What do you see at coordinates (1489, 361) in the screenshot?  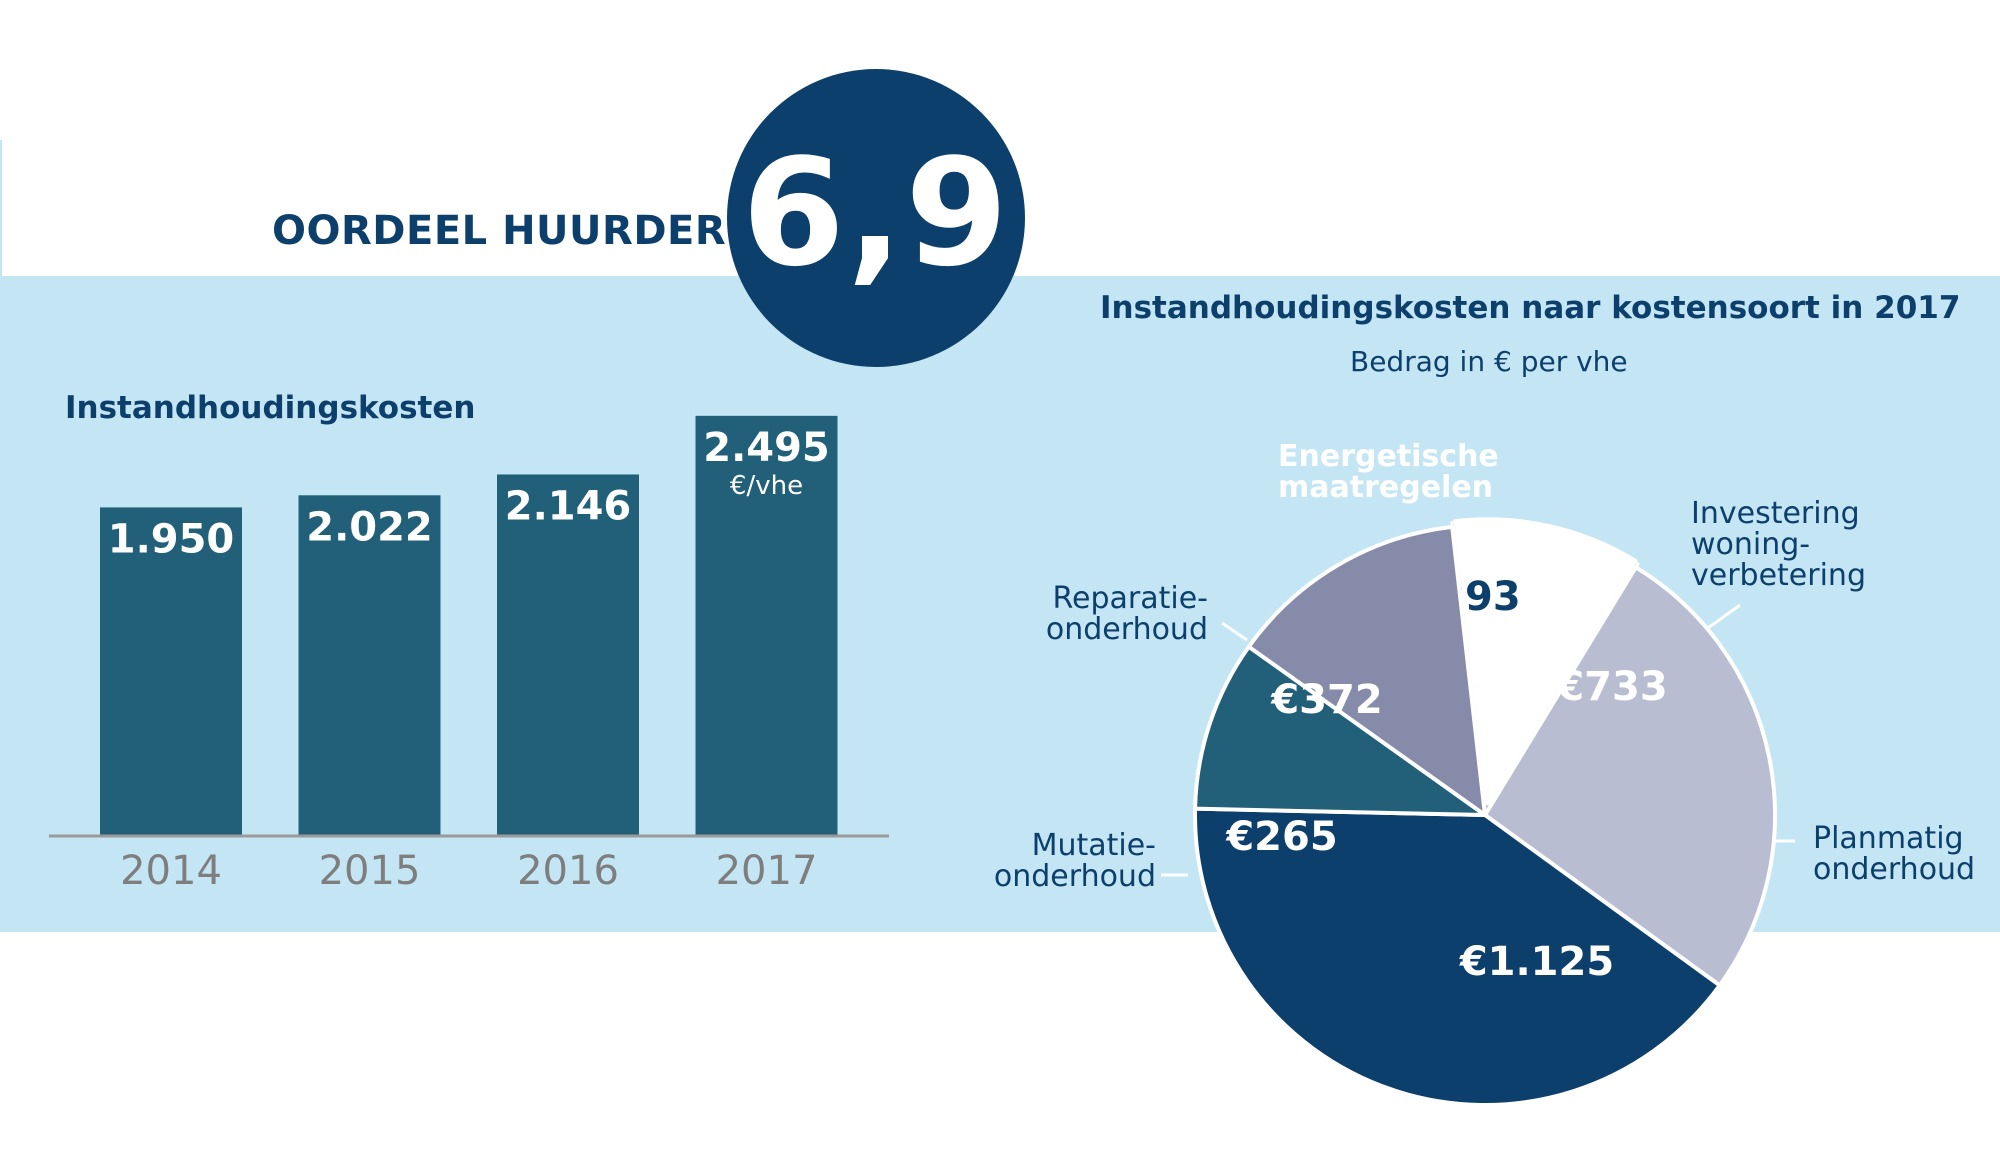 I see `pie-chart-subtitle: Bedrag in € per vhe` at bounding box center [1489, 361].